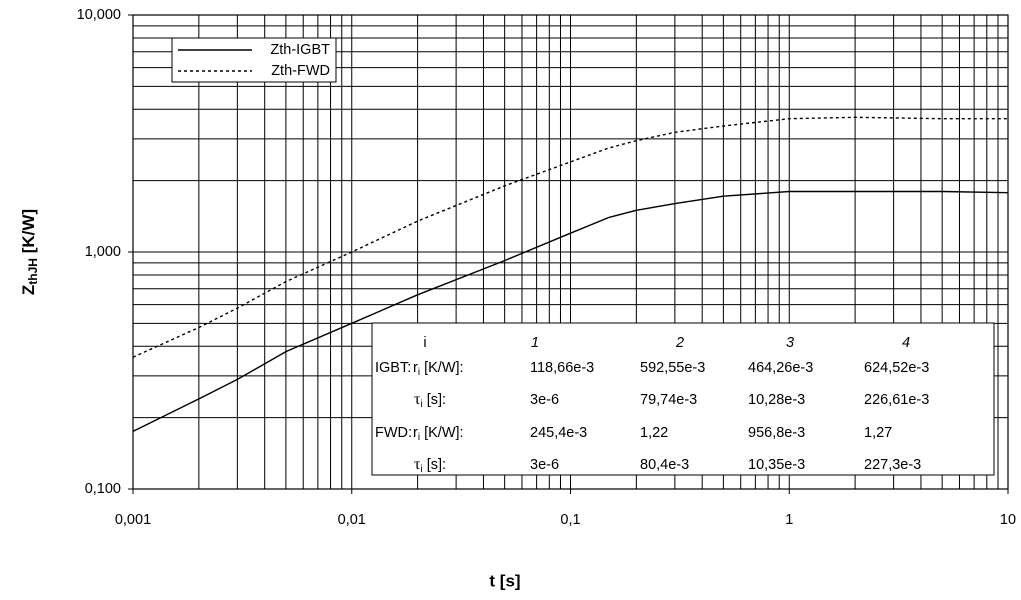  I want to click on legend-label: Zth-FWD, so click(300, 71).